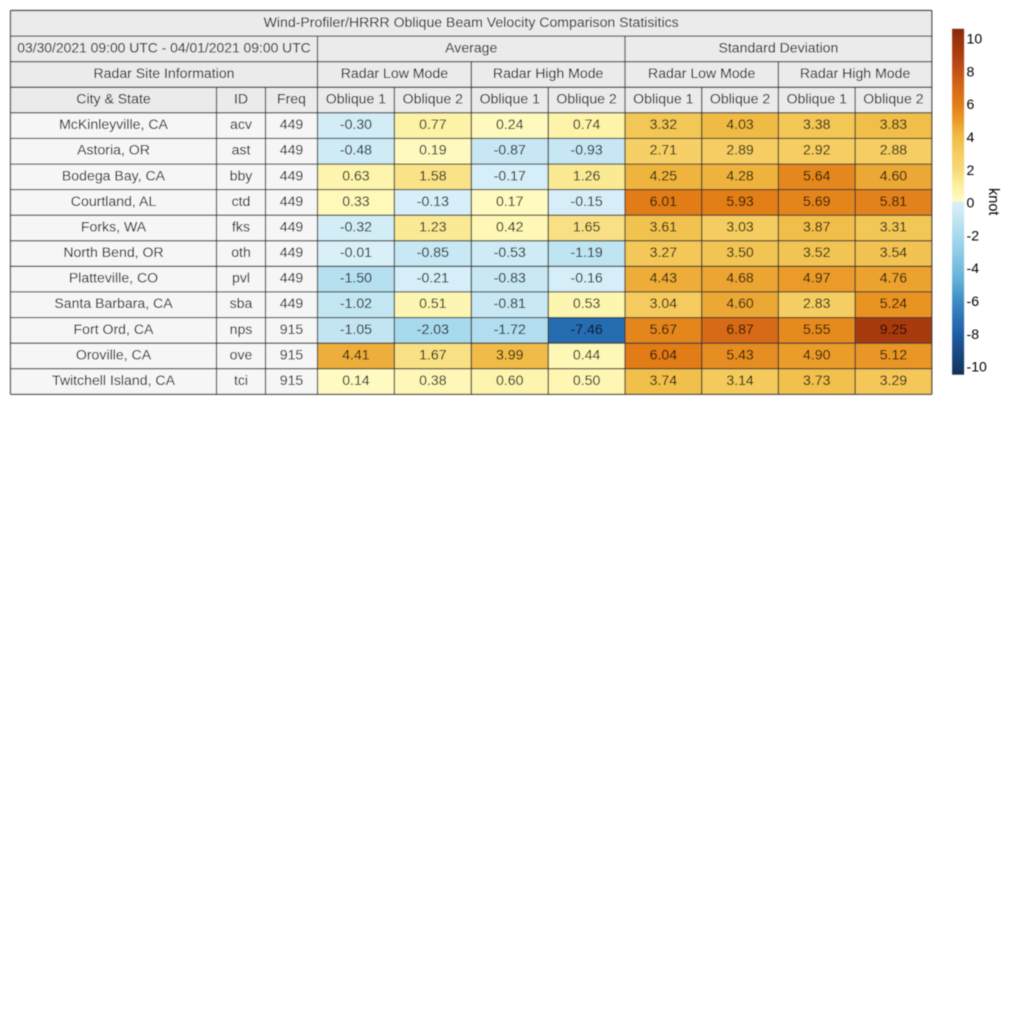  What do you see at coordinates (664, 278) in the screenshot?
I see `svg-text: 4.43` at bounding box center [664, 278].